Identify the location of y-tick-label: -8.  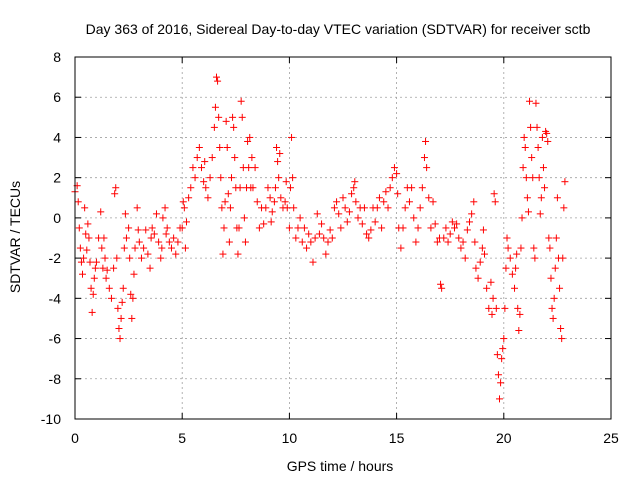
(55, 379).